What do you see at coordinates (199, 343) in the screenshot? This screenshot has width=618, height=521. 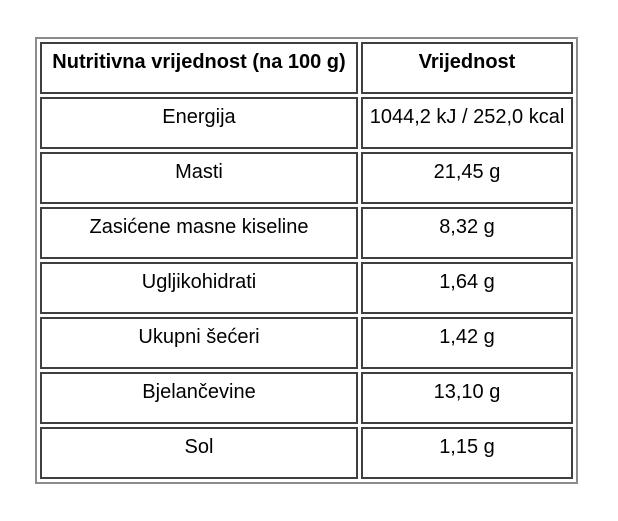 I see `nutrient-label: Ukupni šećeri` at bounding box center [199, 343].